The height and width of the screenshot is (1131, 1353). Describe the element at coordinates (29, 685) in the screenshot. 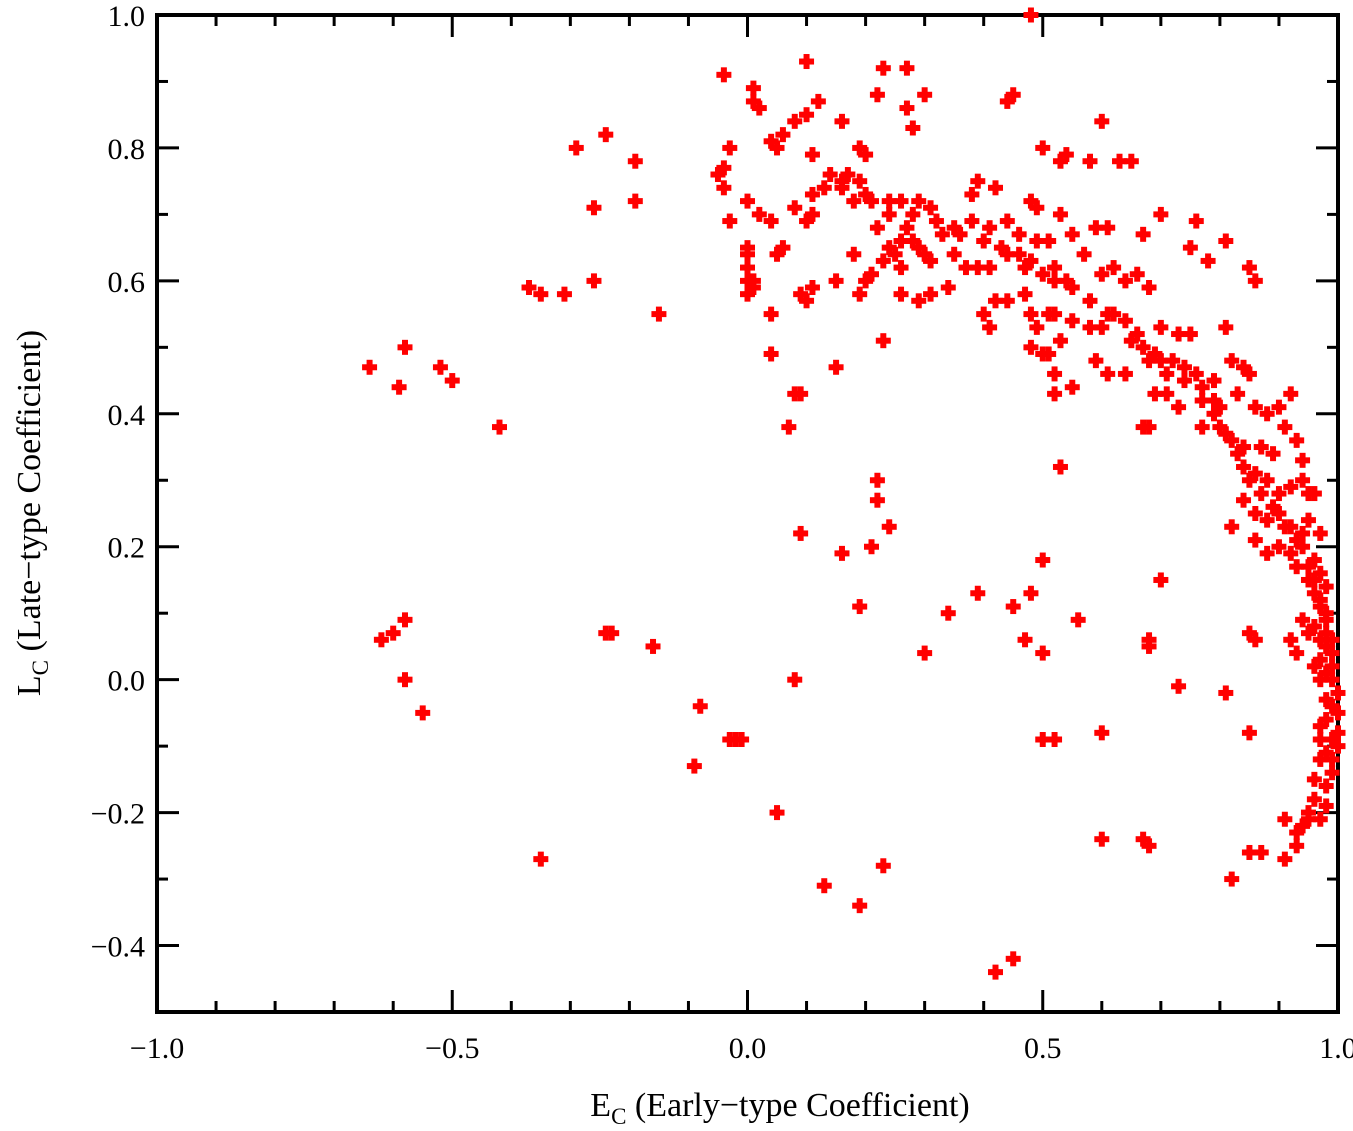

I see `y-axis-title-main: L` at that location.